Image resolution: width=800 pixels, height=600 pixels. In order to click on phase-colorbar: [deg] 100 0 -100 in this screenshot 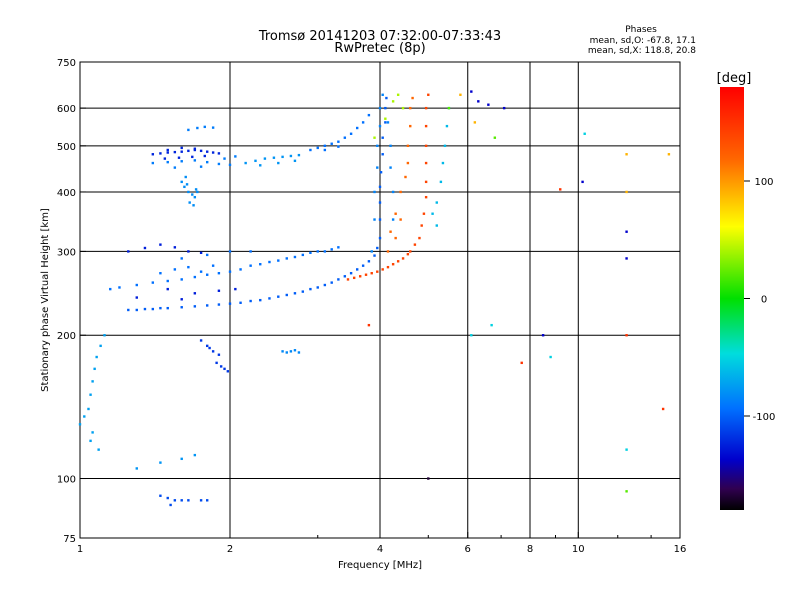, I will do `click(746, 290)`.